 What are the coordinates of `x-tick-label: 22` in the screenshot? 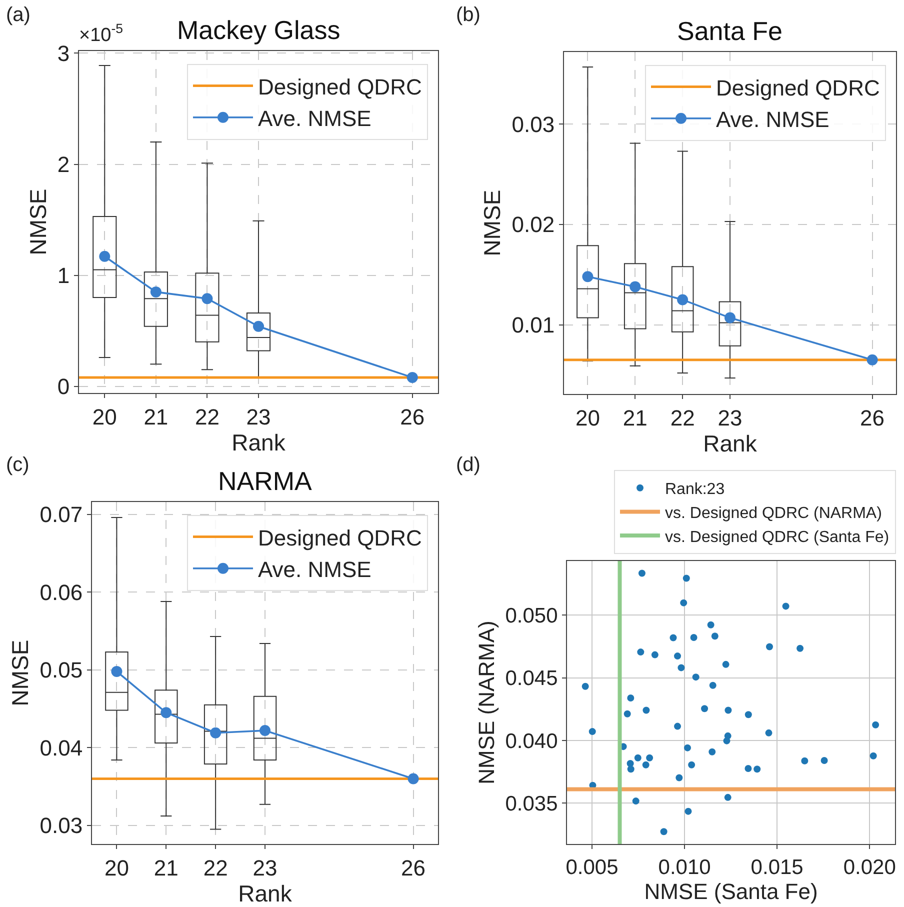 It's located at (215, 867).